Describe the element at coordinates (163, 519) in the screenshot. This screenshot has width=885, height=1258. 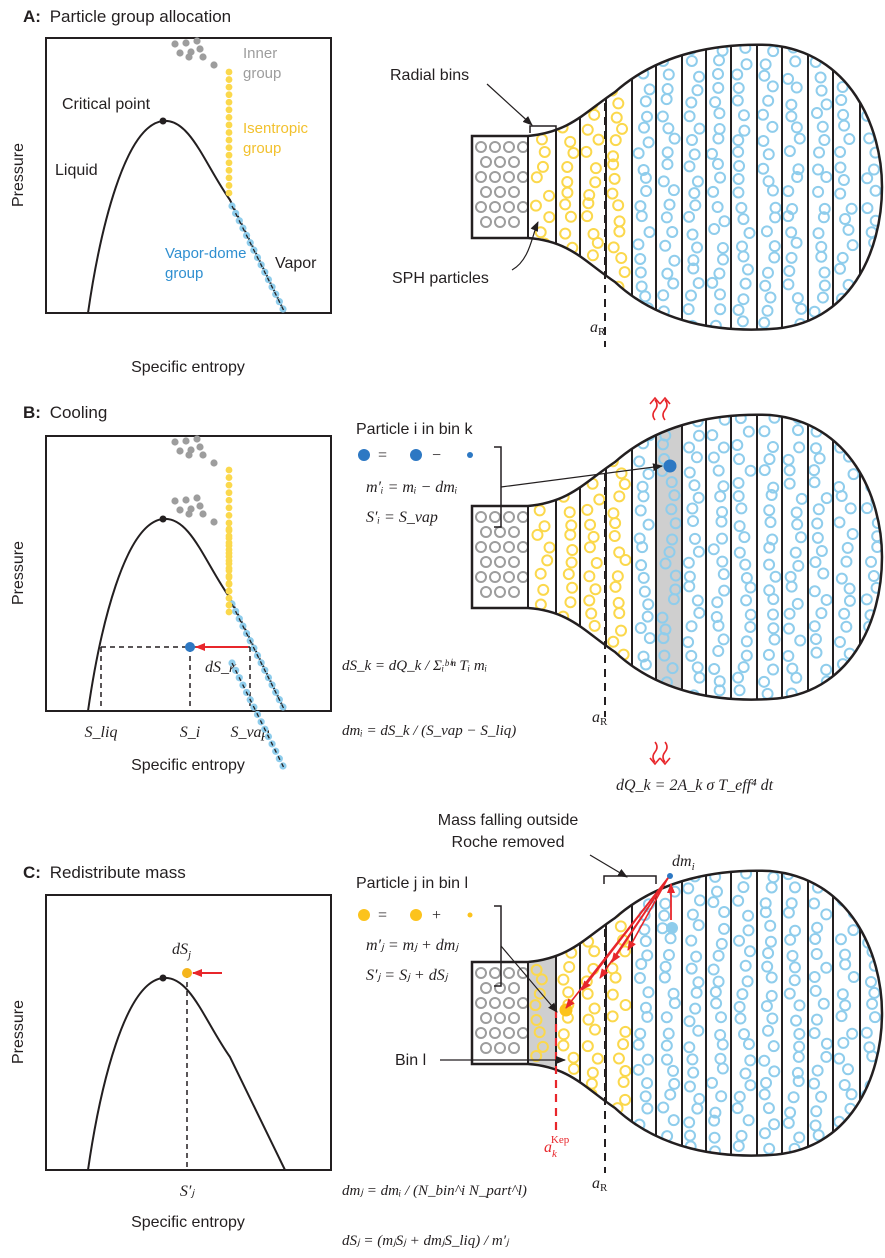
I see `panel-b-critical-point-dot` at that location.